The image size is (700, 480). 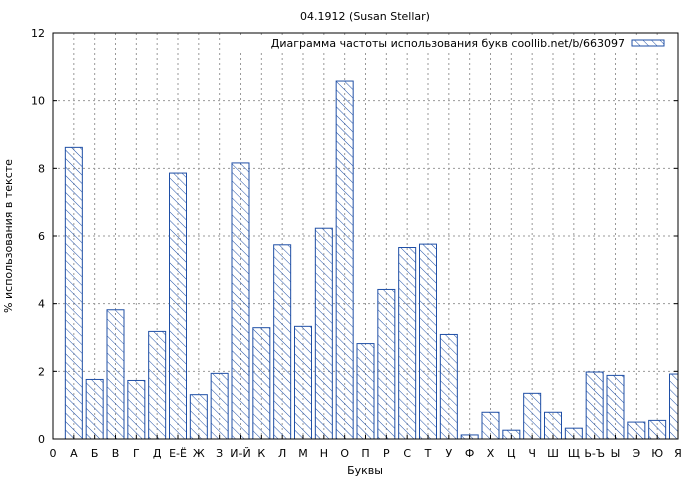 I want to click on y-axis-label: % использования в тексте, so click(x=8, y=236).